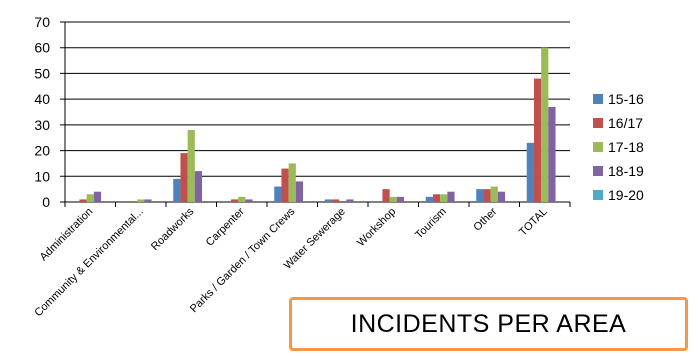 Image resolution: width=698 pixels, height=356 pixels. What do you see at coordinates (485, 219) in the screenshot?
I see `x-tick-label: Other` at bounding box center [485, 219].